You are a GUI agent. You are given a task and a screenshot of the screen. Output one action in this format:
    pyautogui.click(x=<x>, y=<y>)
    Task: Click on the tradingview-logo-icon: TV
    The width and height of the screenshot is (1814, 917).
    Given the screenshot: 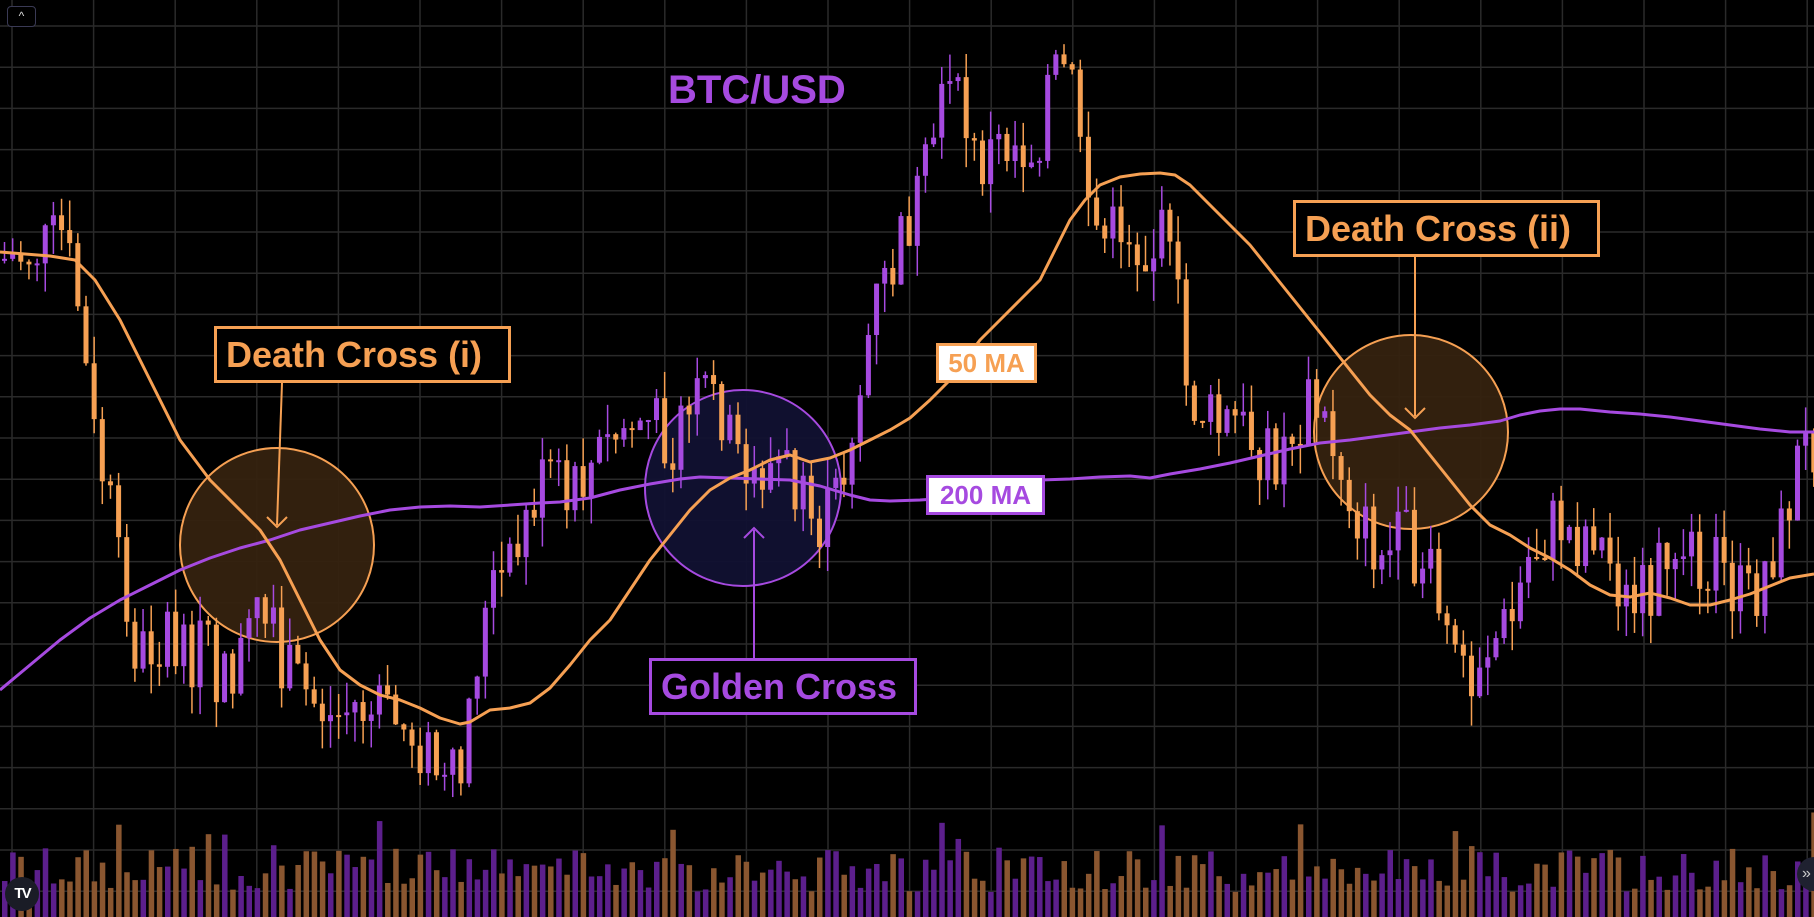 What is the action you would take?
    pyautogui.click(x=22, y=894)
    